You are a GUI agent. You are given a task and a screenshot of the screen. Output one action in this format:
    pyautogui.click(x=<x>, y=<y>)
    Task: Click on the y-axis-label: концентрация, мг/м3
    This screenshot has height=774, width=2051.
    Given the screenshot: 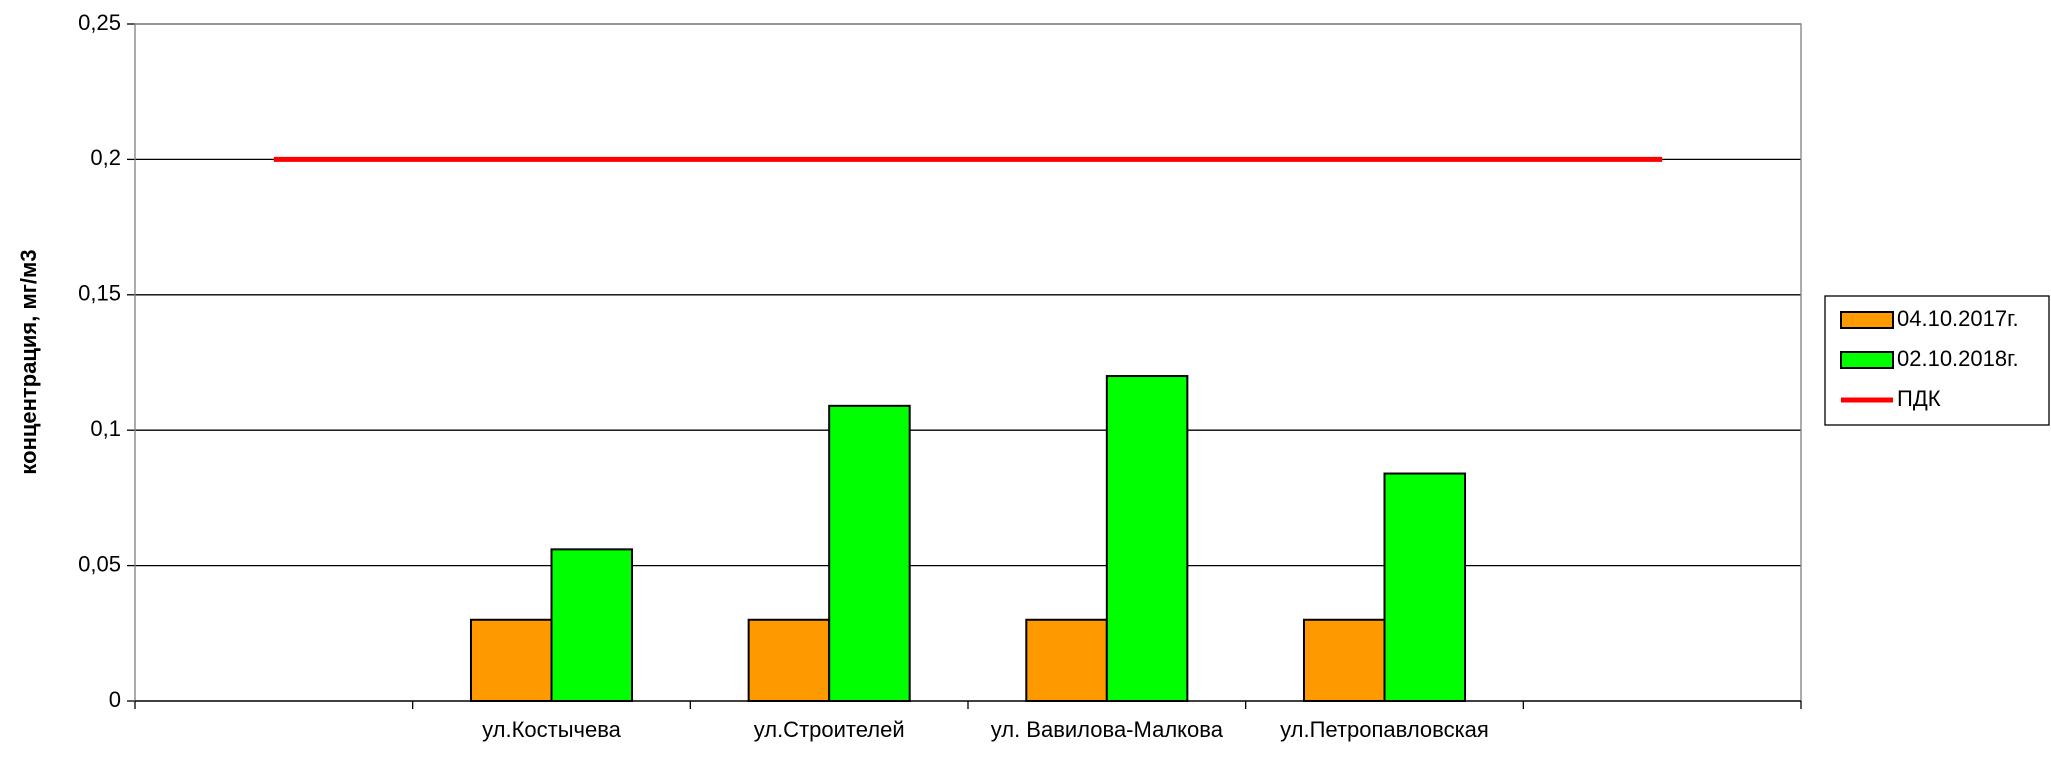 What is the action you would take?
    pyautogui.click(x=28, y=361)
    